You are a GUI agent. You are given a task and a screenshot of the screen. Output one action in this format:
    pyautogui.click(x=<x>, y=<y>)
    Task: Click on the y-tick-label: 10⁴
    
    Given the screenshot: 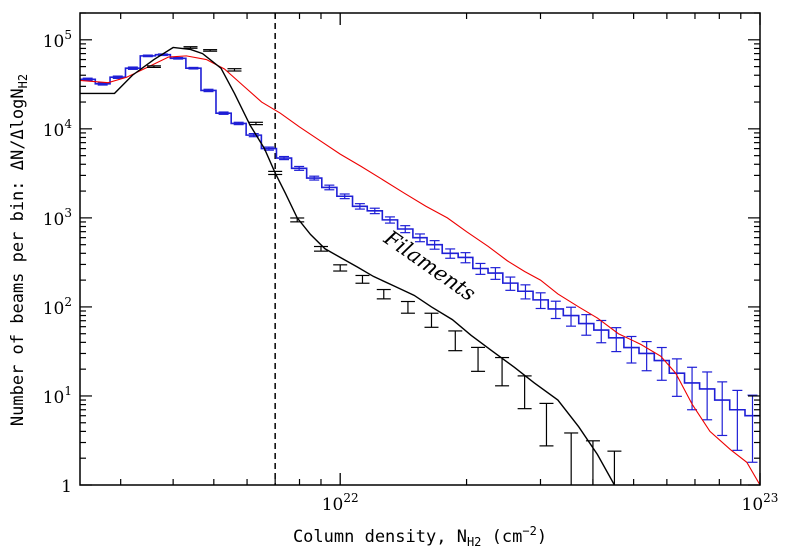 What is the action you would take?
    pyautogui.click(x=58, y=129)
    